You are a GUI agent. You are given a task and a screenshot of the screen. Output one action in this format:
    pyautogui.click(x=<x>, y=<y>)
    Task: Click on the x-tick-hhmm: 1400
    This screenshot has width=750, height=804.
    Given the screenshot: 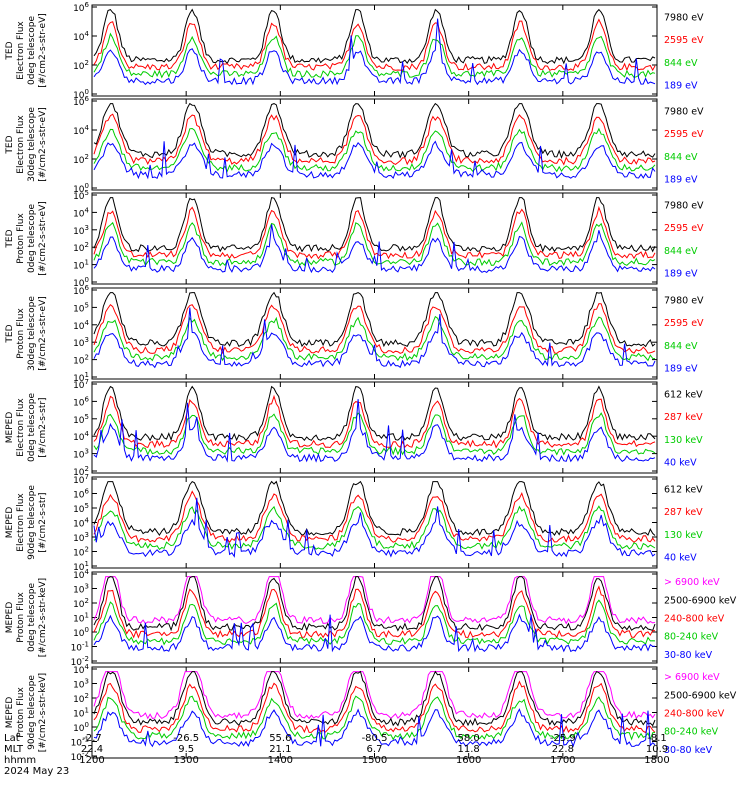 What is the action you would take?
    pyautogui.click(x=280, y=760)
    